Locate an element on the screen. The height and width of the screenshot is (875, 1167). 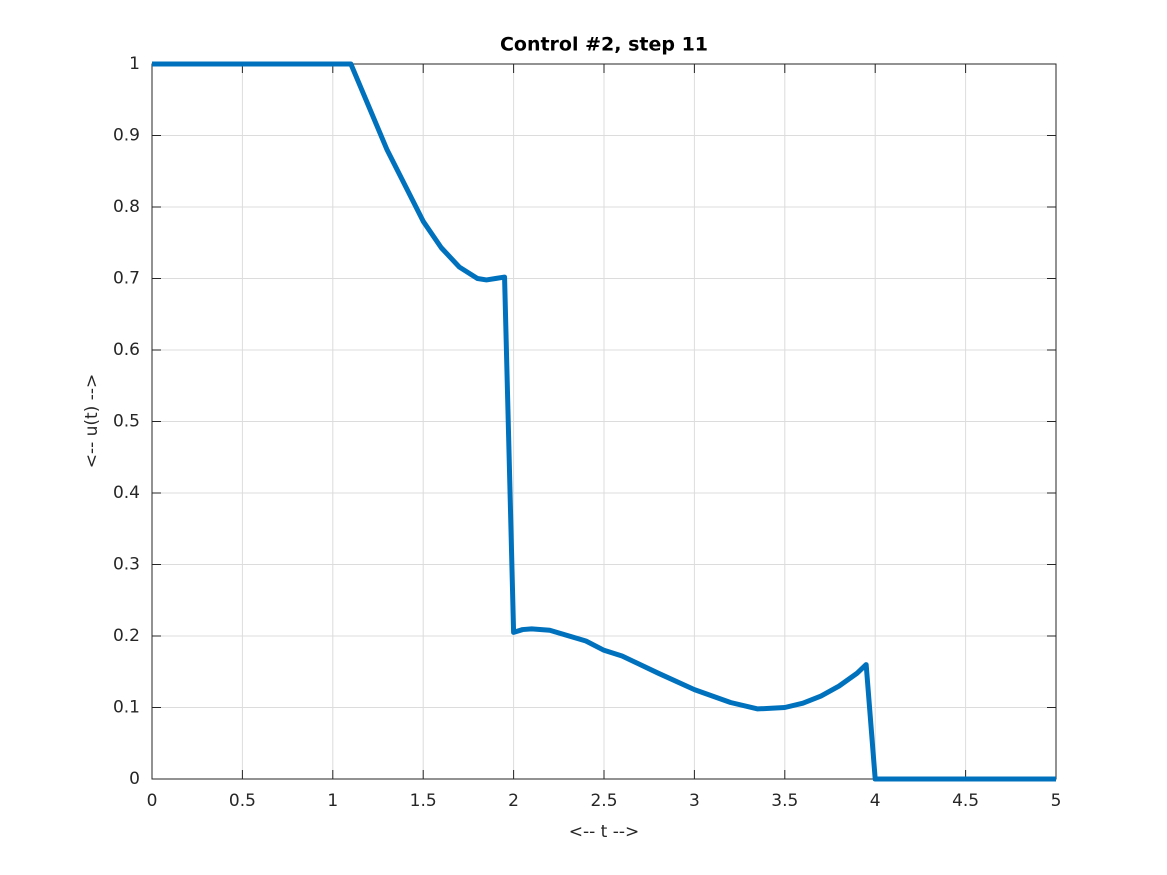
x-tick-label: 3 is located at coordinates (694, 801).